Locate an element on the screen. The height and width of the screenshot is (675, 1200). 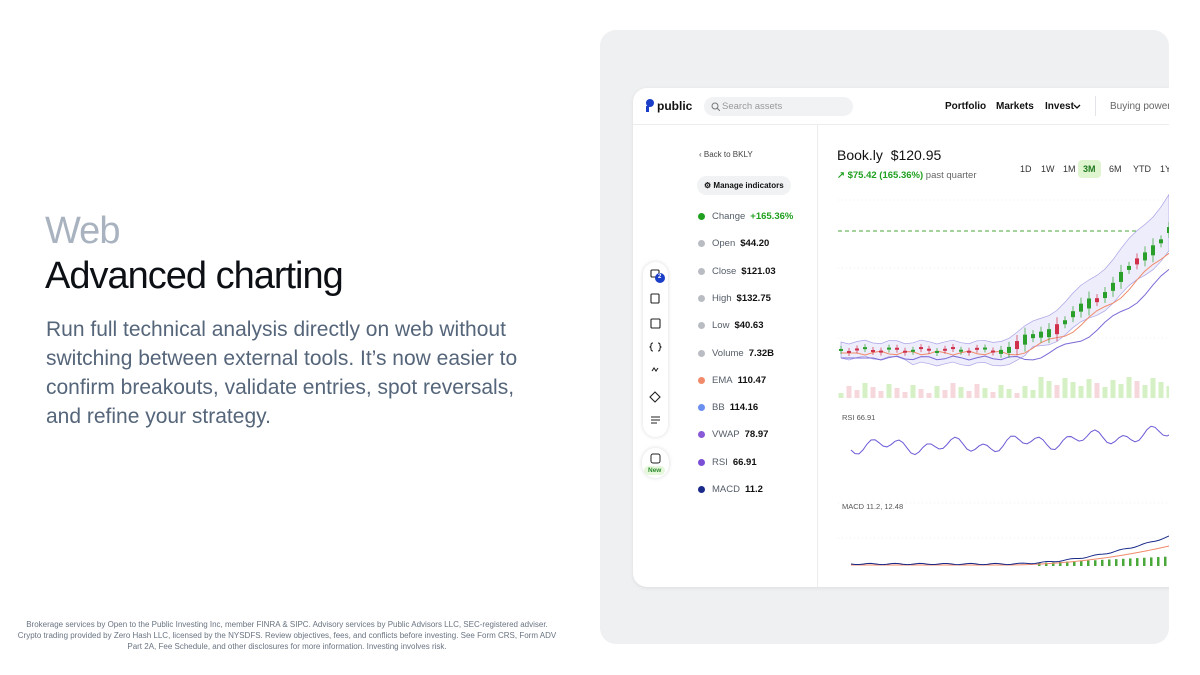
indicator: MACD 11.2 is located at coordinates (737, 489).